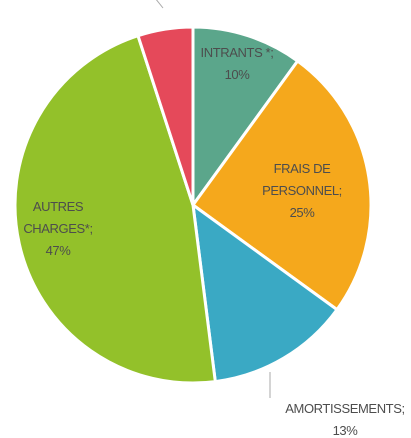  Describe the element at coordinates (58, 250) in the screenshot. I see `slice-value: 47%` at that location.